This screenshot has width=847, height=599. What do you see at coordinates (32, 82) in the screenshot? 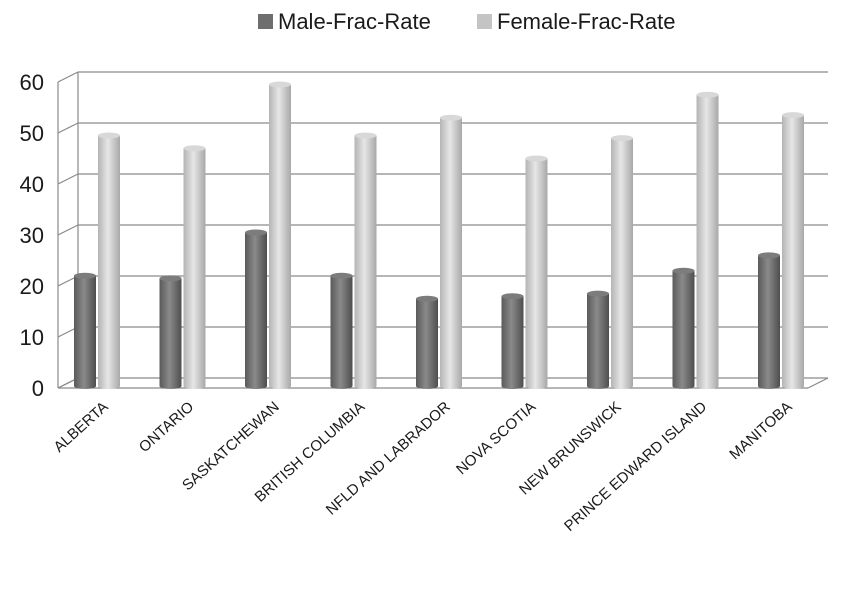
I see `y-tick-label: 60` at bounding box center [32, 82].